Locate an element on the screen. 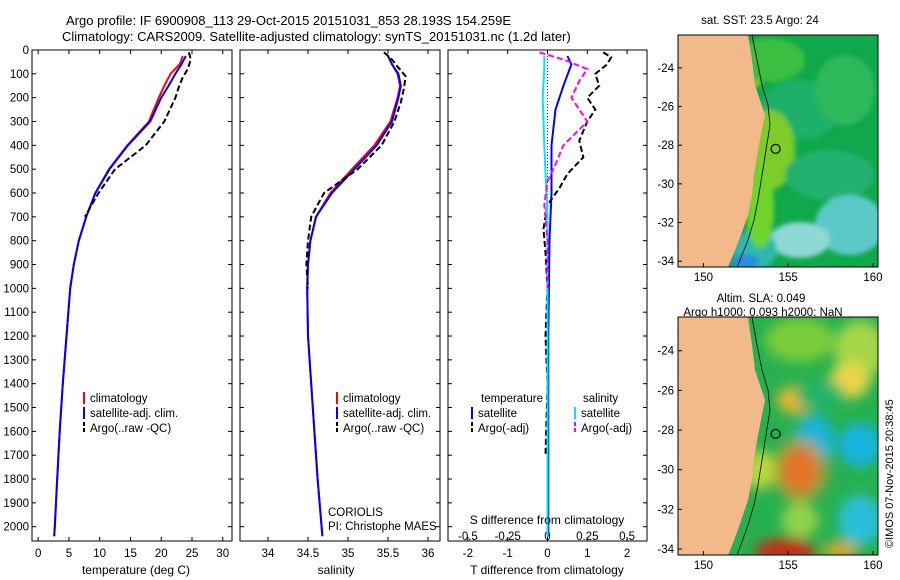 This screenshot has width=900, height=580. x-tick-label: 30 is located at coordinates (222, 554).